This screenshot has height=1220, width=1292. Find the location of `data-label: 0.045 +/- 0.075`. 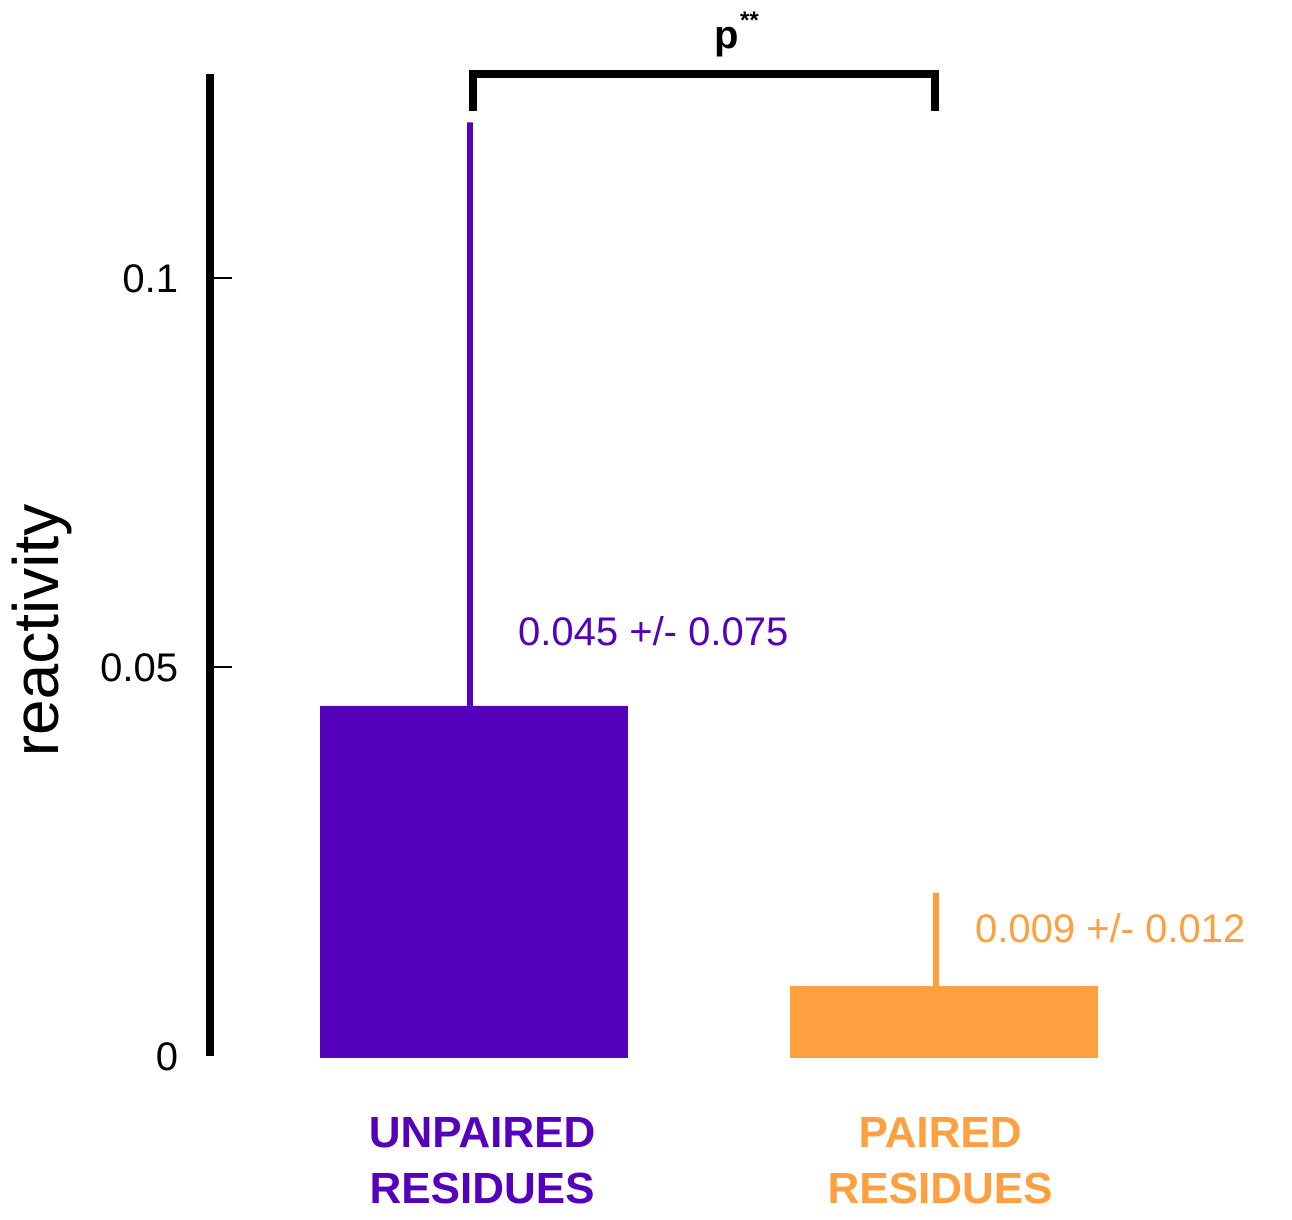

data-label: 0.045 +/- 0.075 is located at coordinates (653, 632).